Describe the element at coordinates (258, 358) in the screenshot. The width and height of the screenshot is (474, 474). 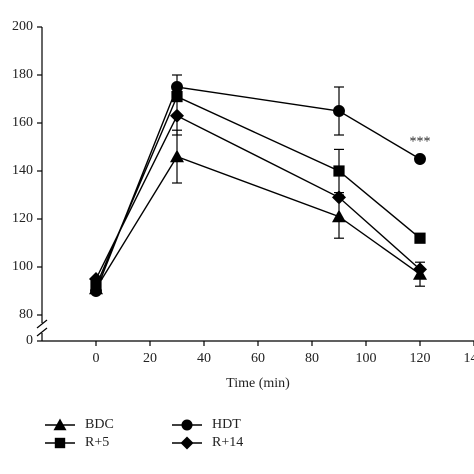
I see `x-tick-label: 60` at that location.